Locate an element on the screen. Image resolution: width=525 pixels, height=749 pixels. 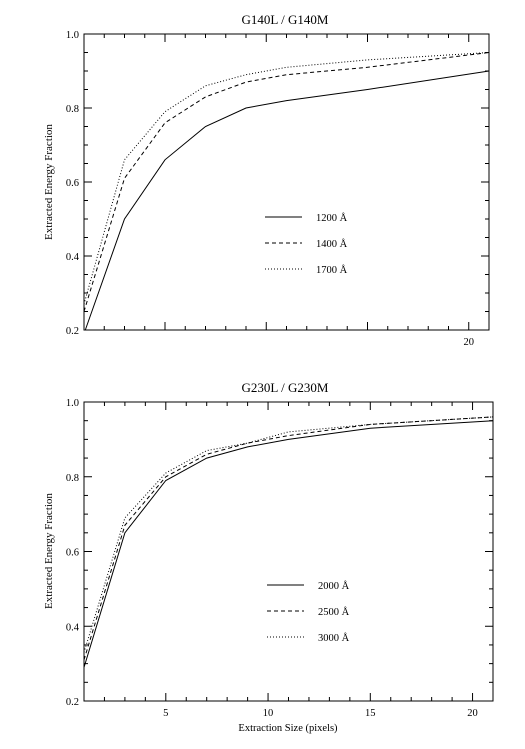
x-tick-label: 10 is located at coordinates (268, 713).